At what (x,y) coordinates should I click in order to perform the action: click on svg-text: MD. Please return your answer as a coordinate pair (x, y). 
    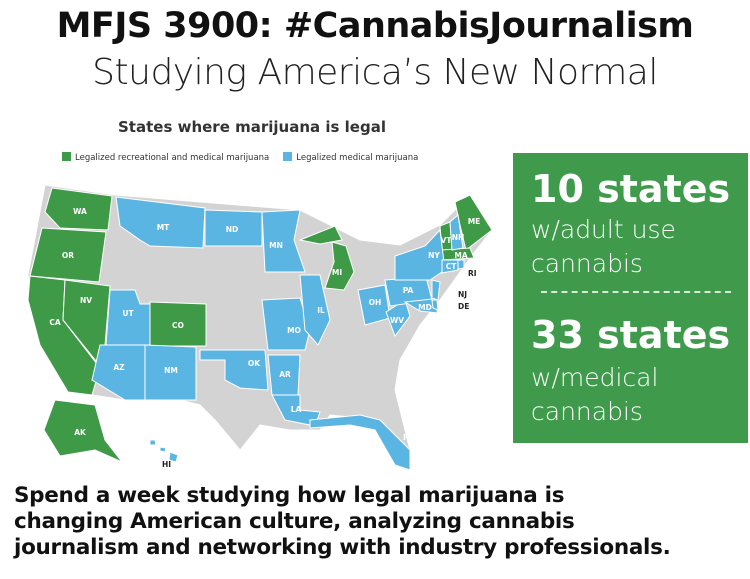
    Looking at the image, I should click on (425, 307).